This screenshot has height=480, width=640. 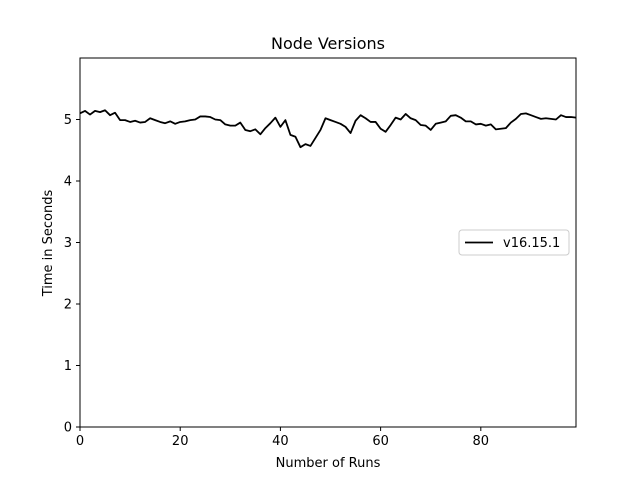 I want to click on legend-label-0: v16.15.1, so click(x=531, y=243).